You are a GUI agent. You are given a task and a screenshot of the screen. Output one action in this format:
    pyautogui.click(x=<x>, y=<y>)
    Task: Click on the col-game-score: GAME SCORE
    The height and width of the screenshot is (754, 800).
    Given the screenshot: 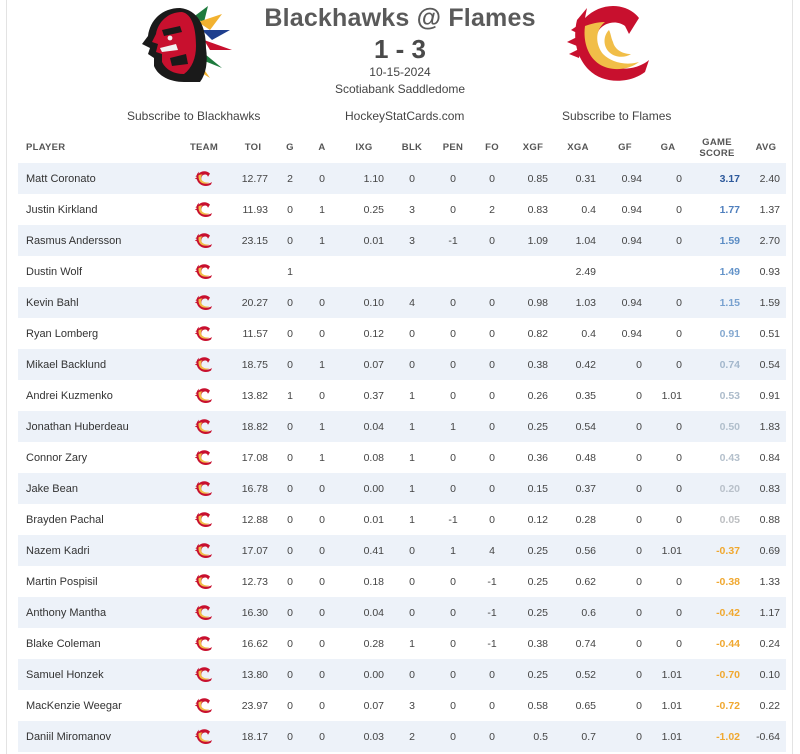 What is the action you would take?
    pyautogui.click(x=717, y=147)
    